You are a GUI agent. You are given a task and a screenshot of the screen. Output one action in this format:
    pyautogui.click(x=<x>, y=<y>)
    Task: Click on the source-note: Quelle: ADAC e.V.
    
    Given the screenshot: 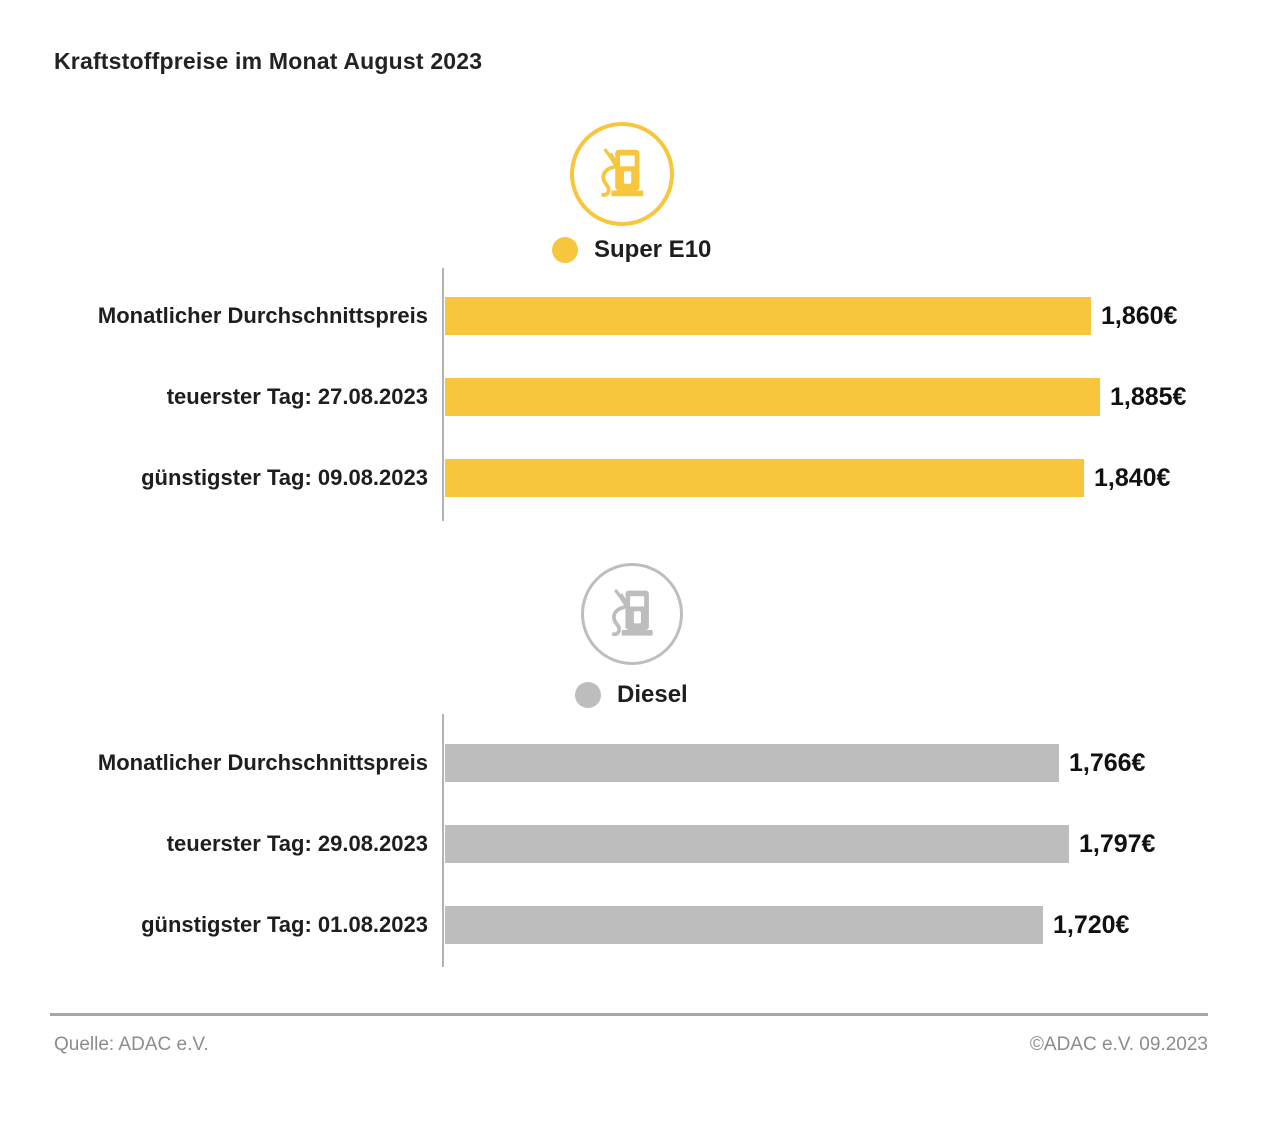 What is the action you would take?
    pyautogui.click(x=131, y=1044)
    